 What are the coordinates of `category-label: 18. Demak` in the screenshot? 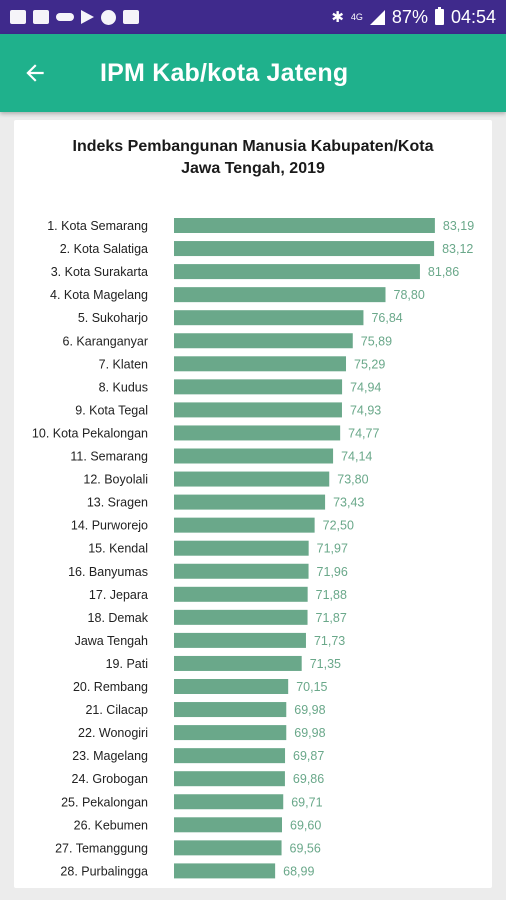 It's located at (118, 618).